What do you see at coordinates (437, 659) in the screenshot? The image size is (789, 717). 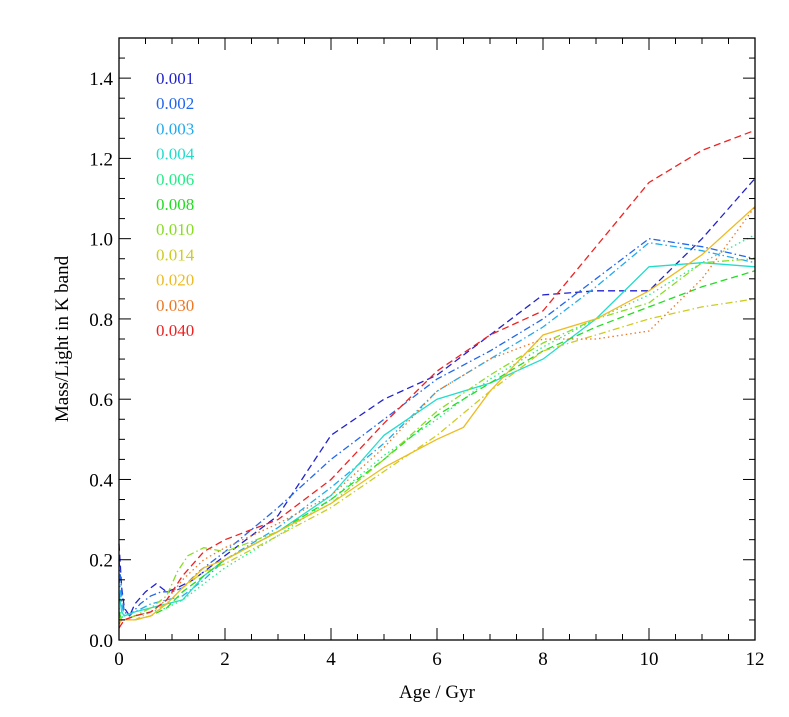 I see `x-tick-label: 6` at bounding box center [437, 659].